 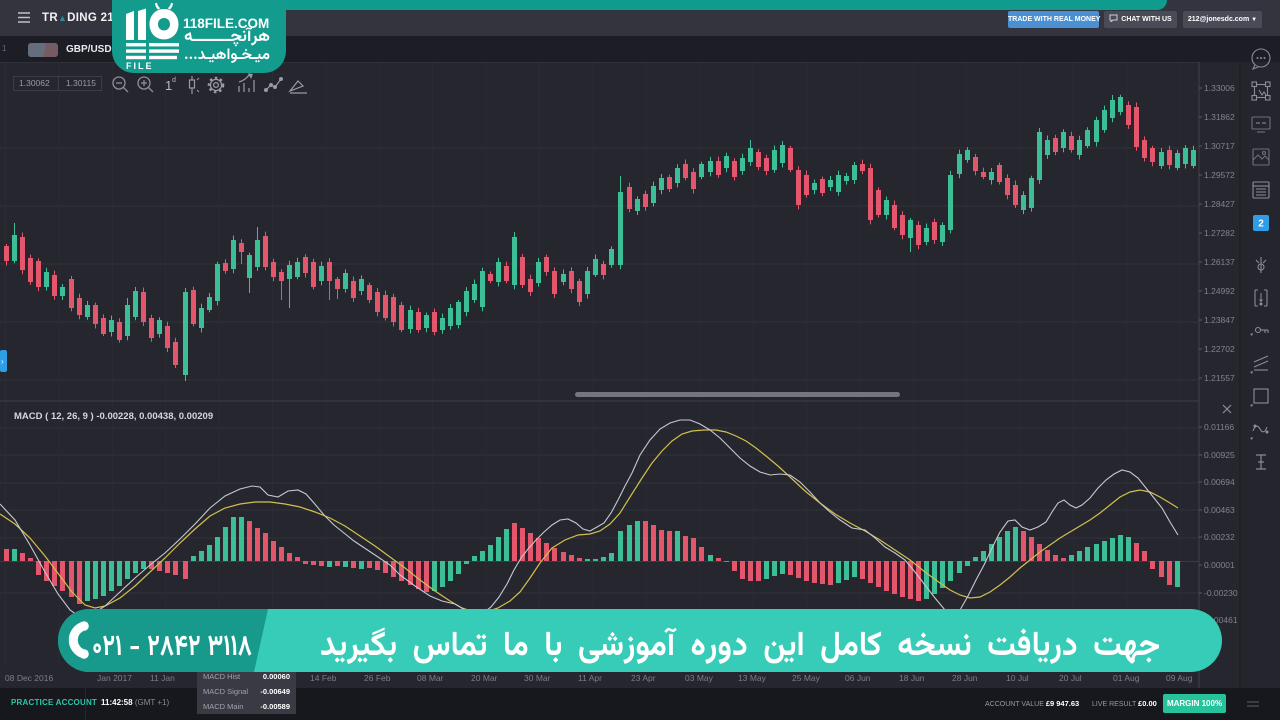 I want to click on svg-text: 11 Apr, so click(x=590, y=678).